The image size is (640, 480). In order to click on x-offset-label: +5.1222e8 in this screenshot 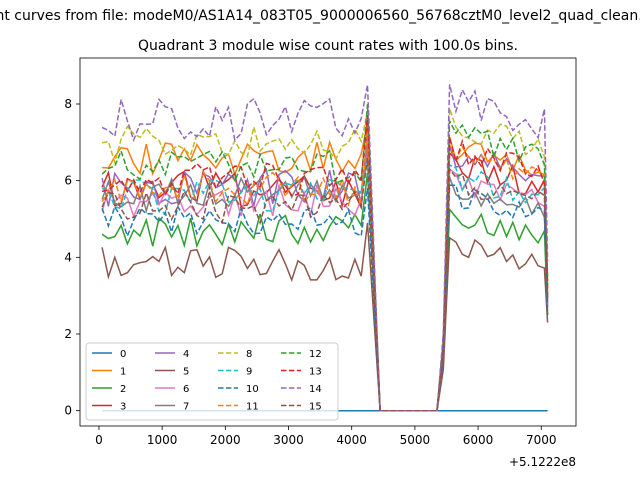, I will do `click(542, 462)`.